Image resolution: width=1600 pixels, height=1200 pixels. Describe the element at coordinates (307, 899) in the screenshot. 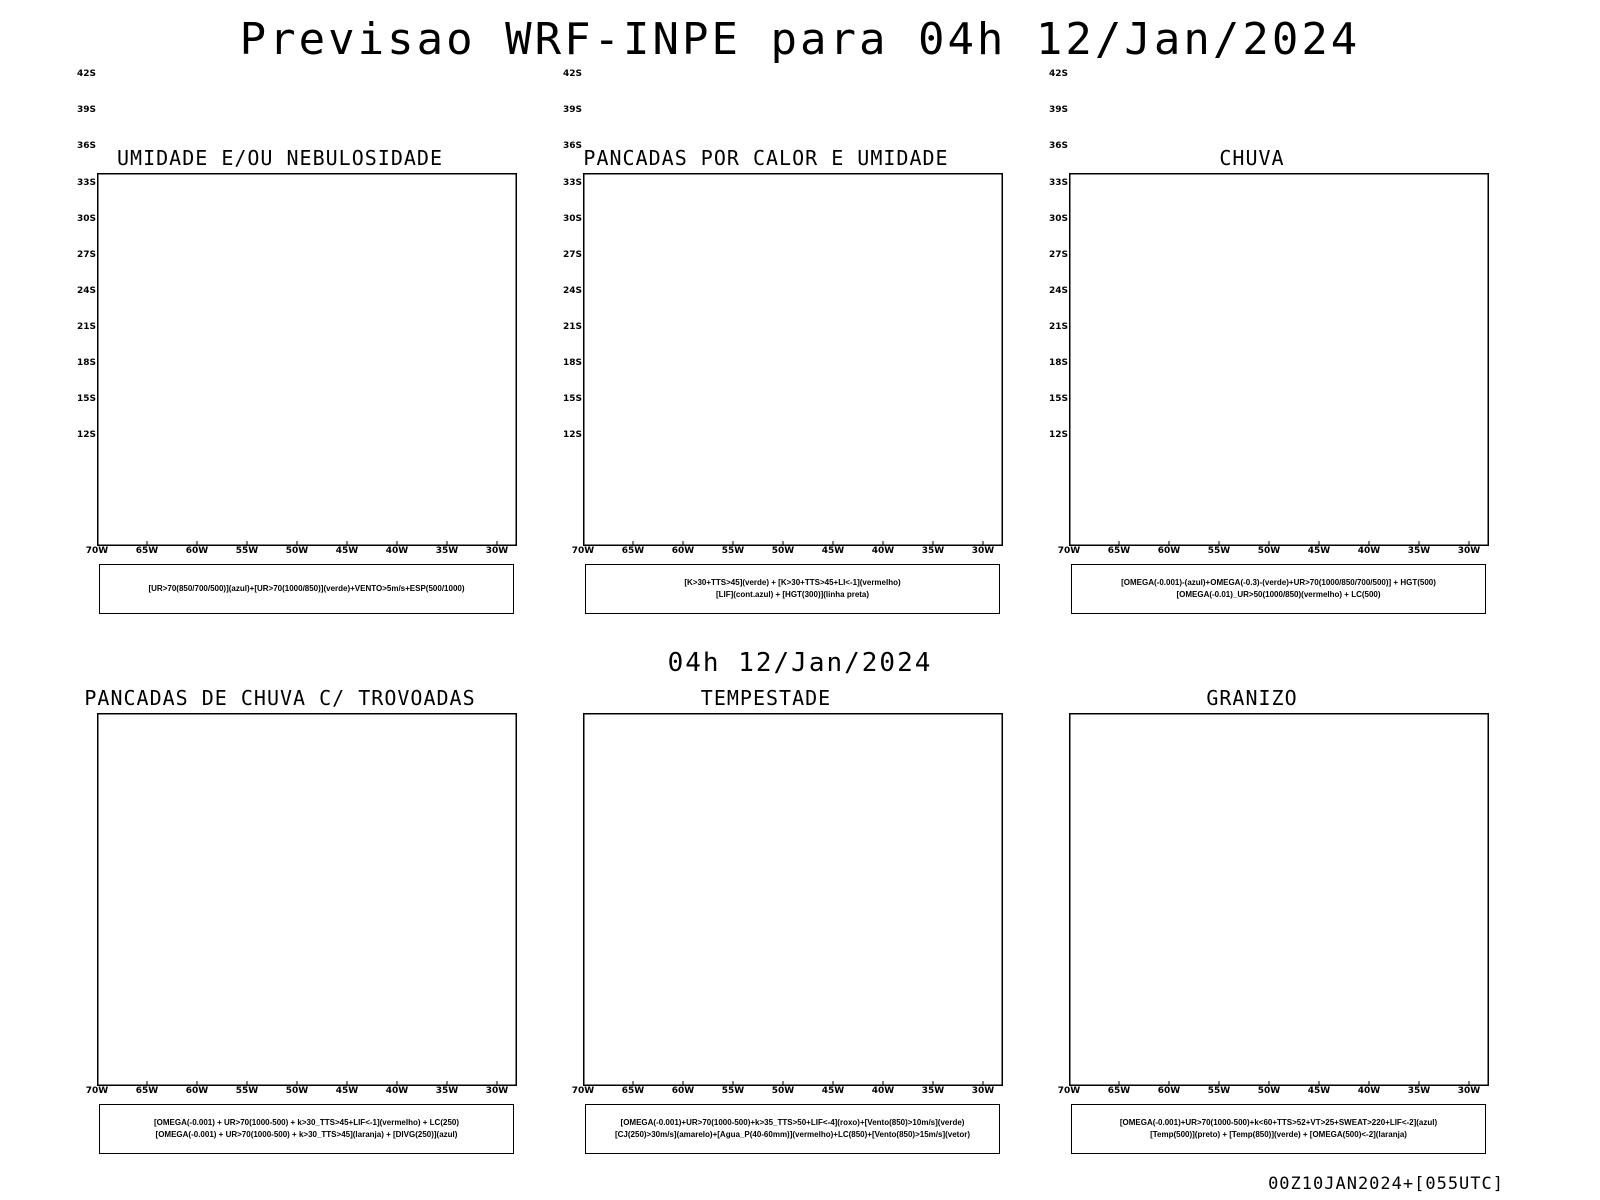

I see `map-canvas` at that location.